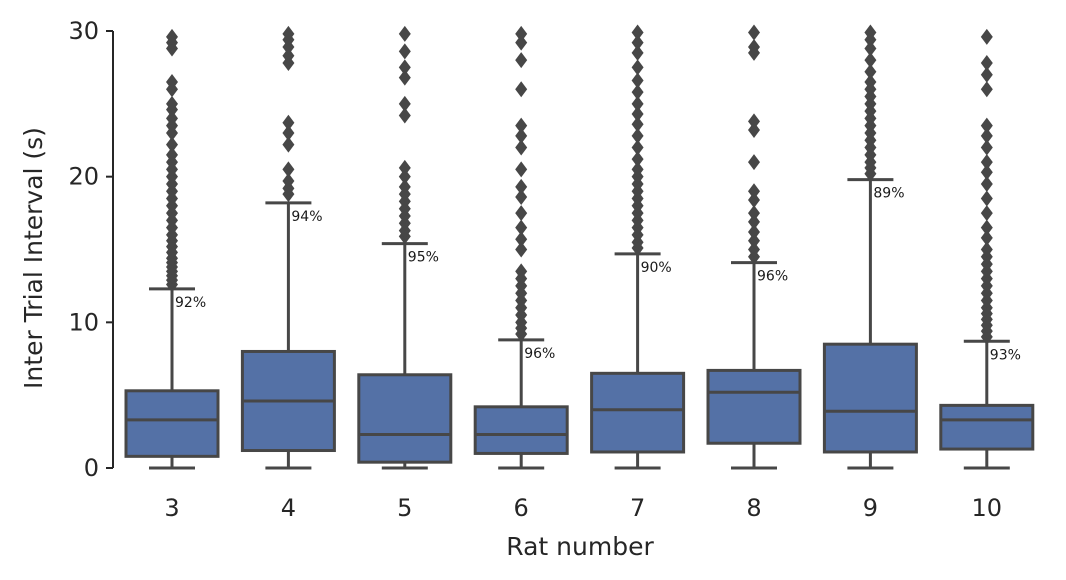 This screenshot has height=580, width=1066. Describe the element at coordinates (521, 508) in the screenshot. I see `x-tick-label: 6` at that location.